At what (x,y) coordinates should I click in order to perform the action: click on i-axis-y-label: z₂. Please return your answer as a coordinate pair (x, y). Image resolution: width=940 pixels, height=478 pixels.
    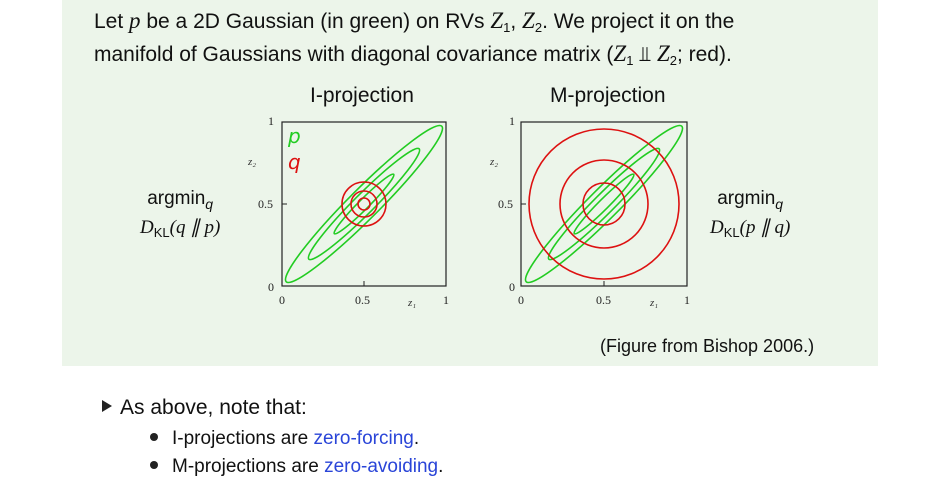
    Looking at the image, I should click on (252, 162).